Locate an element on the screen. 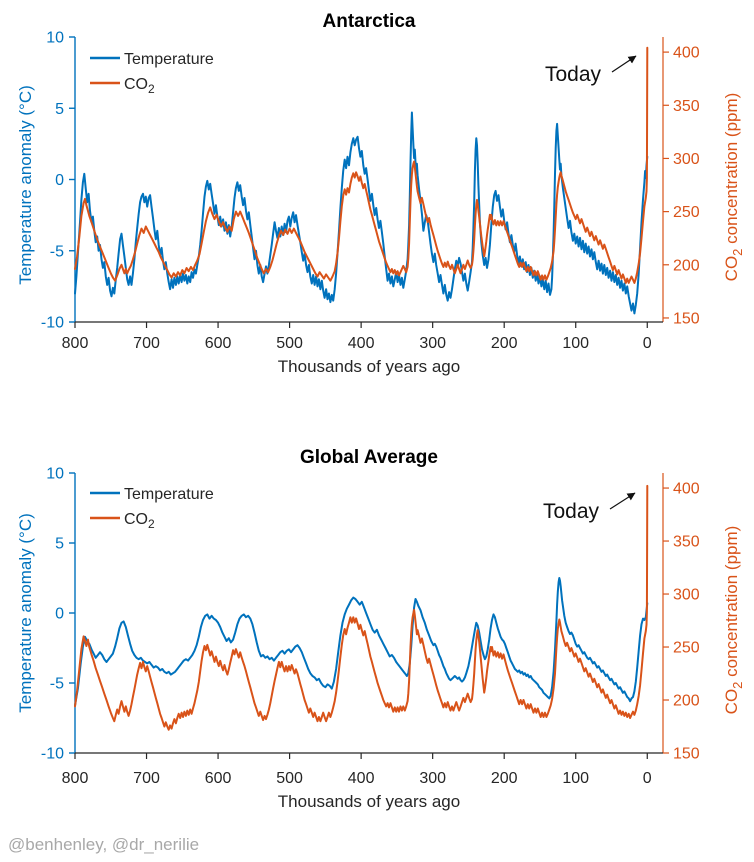  chart-title: Antarctica is located at coordinates (369, 21).